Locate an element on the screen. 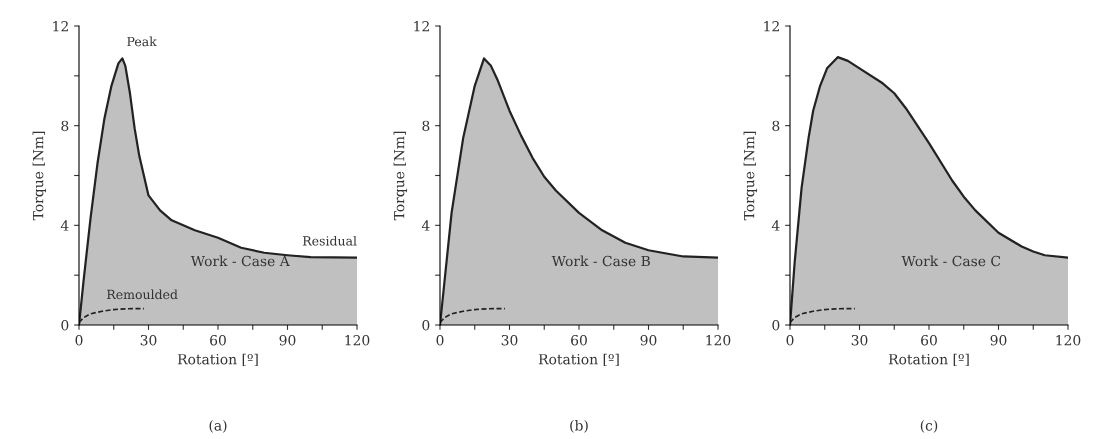  text: (a) is located at coordinates (218, 426).